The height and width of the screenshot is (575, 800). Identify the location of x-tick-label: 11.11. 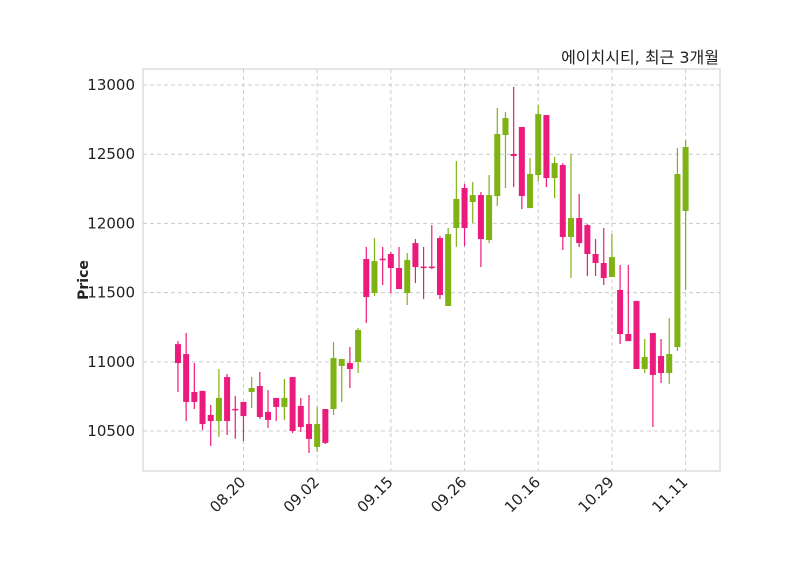
(669, 494).